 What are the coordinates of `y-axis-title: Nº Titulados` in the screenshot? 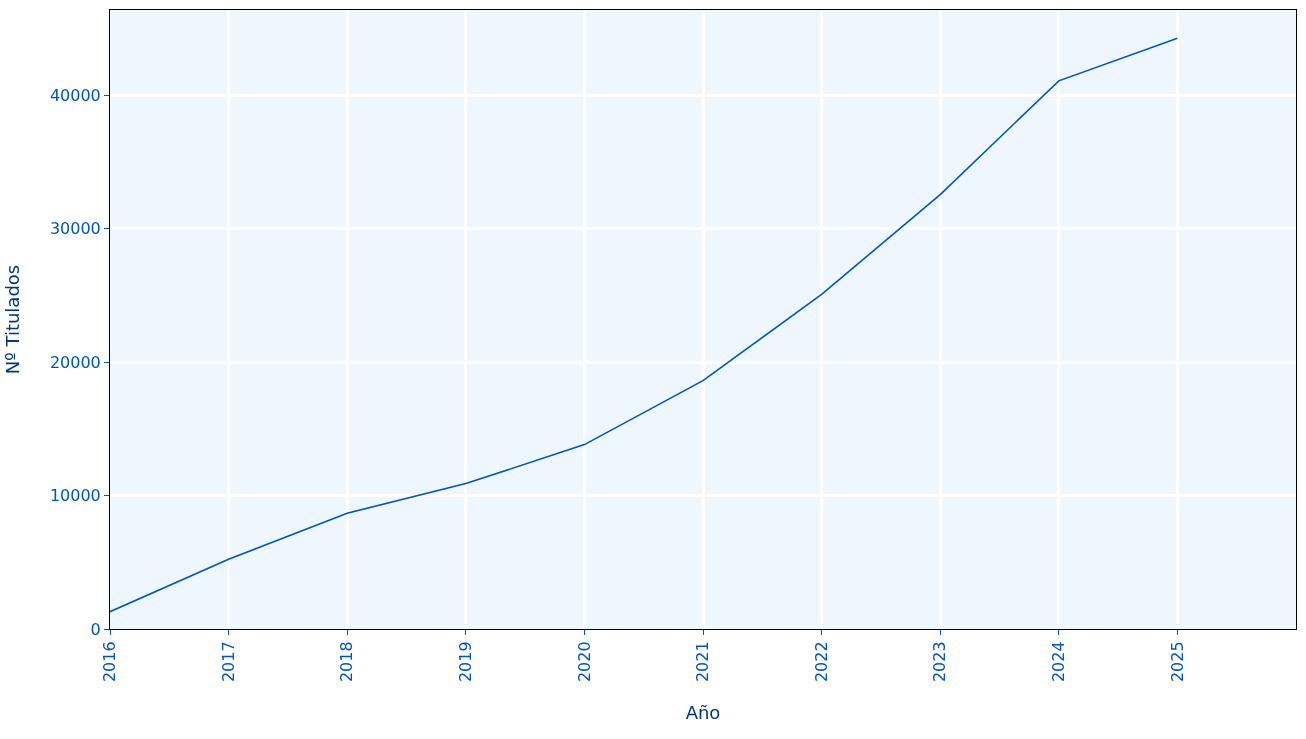 It's located at (13, 319).